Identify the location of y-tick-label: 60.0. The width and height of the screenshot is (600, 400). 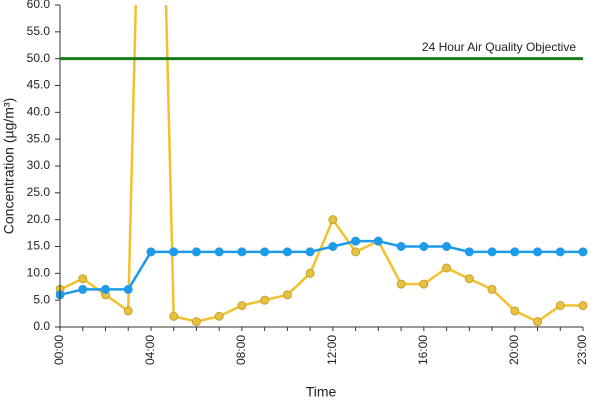
(39, 5).